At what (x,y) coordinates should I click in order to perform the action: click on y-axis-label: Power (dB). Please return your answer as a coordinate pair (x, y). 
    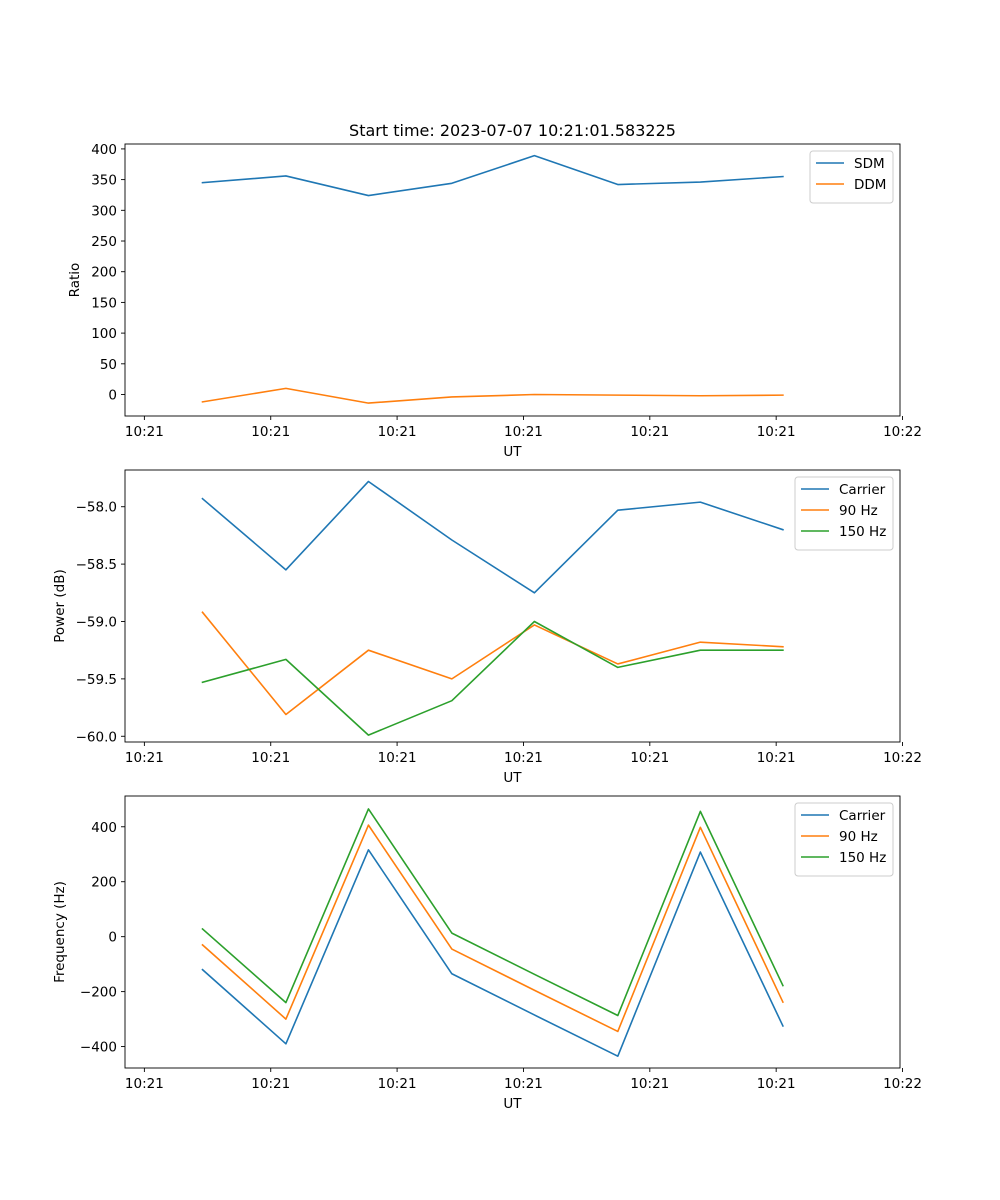
    Looking at the image, I should click on (60, 605).